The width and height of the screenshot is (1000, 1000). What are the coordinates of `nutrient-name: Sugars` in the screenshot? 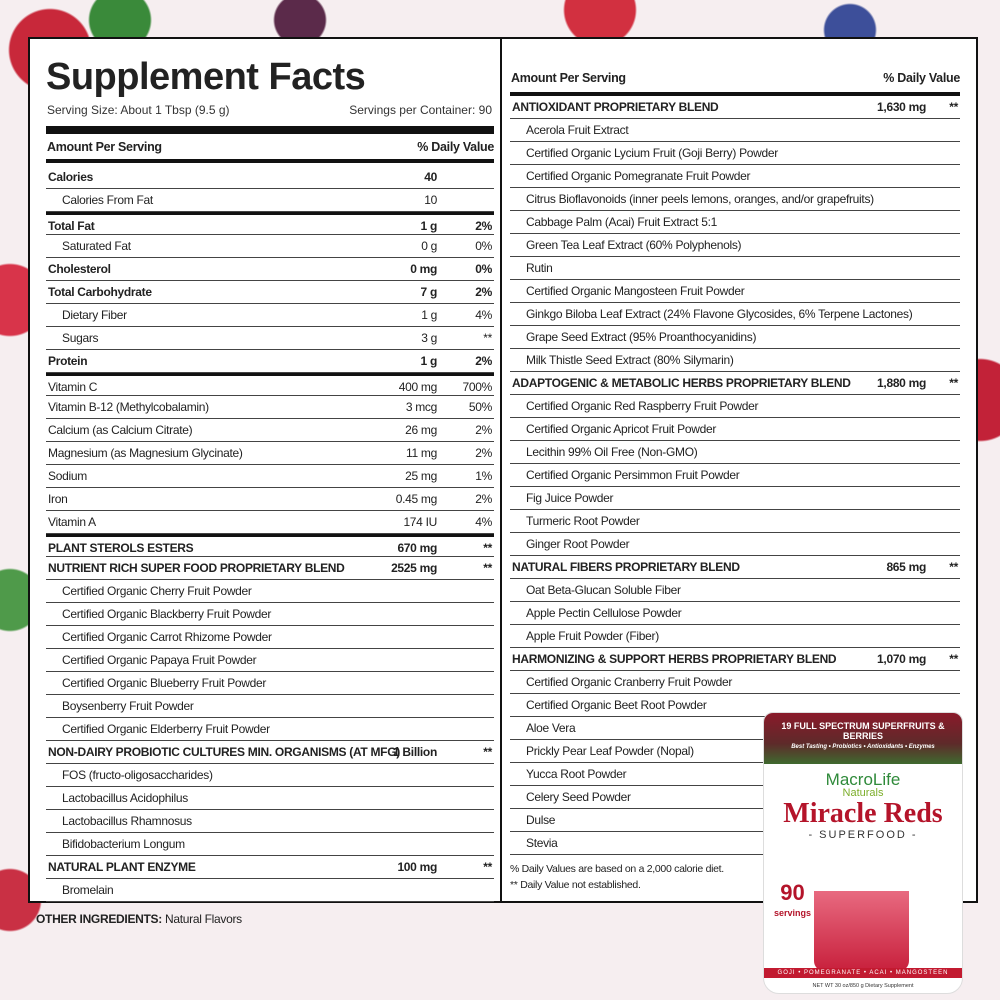 It's located at (80, 338).